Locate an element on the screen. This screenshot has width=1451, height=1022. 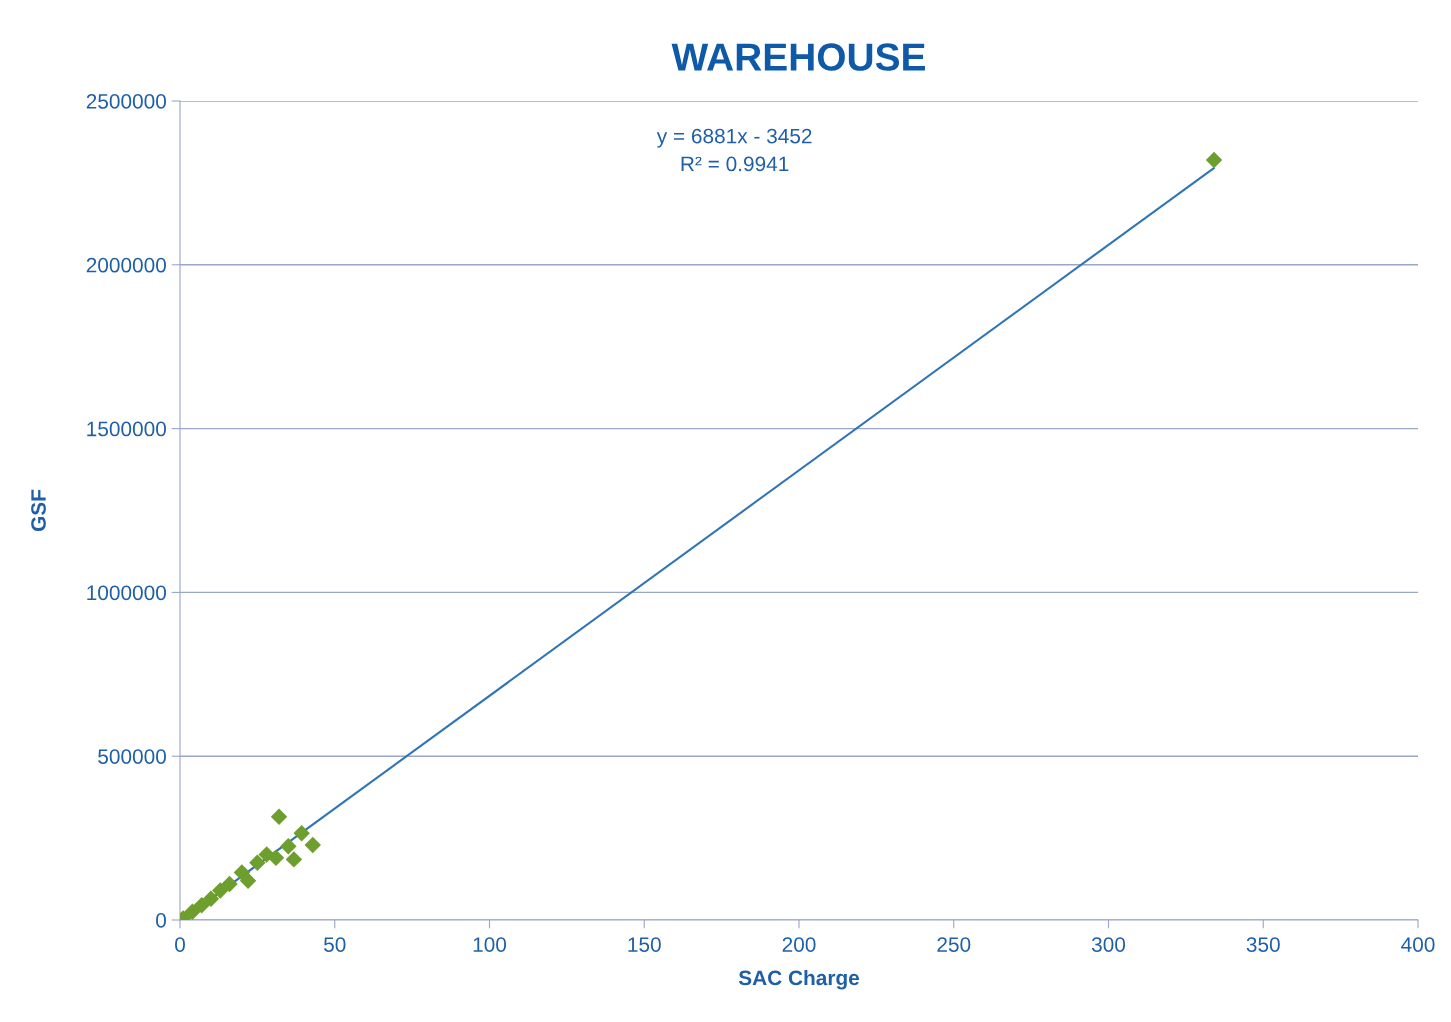
x-tick-label: 150 is located at coordinates (644, 944).